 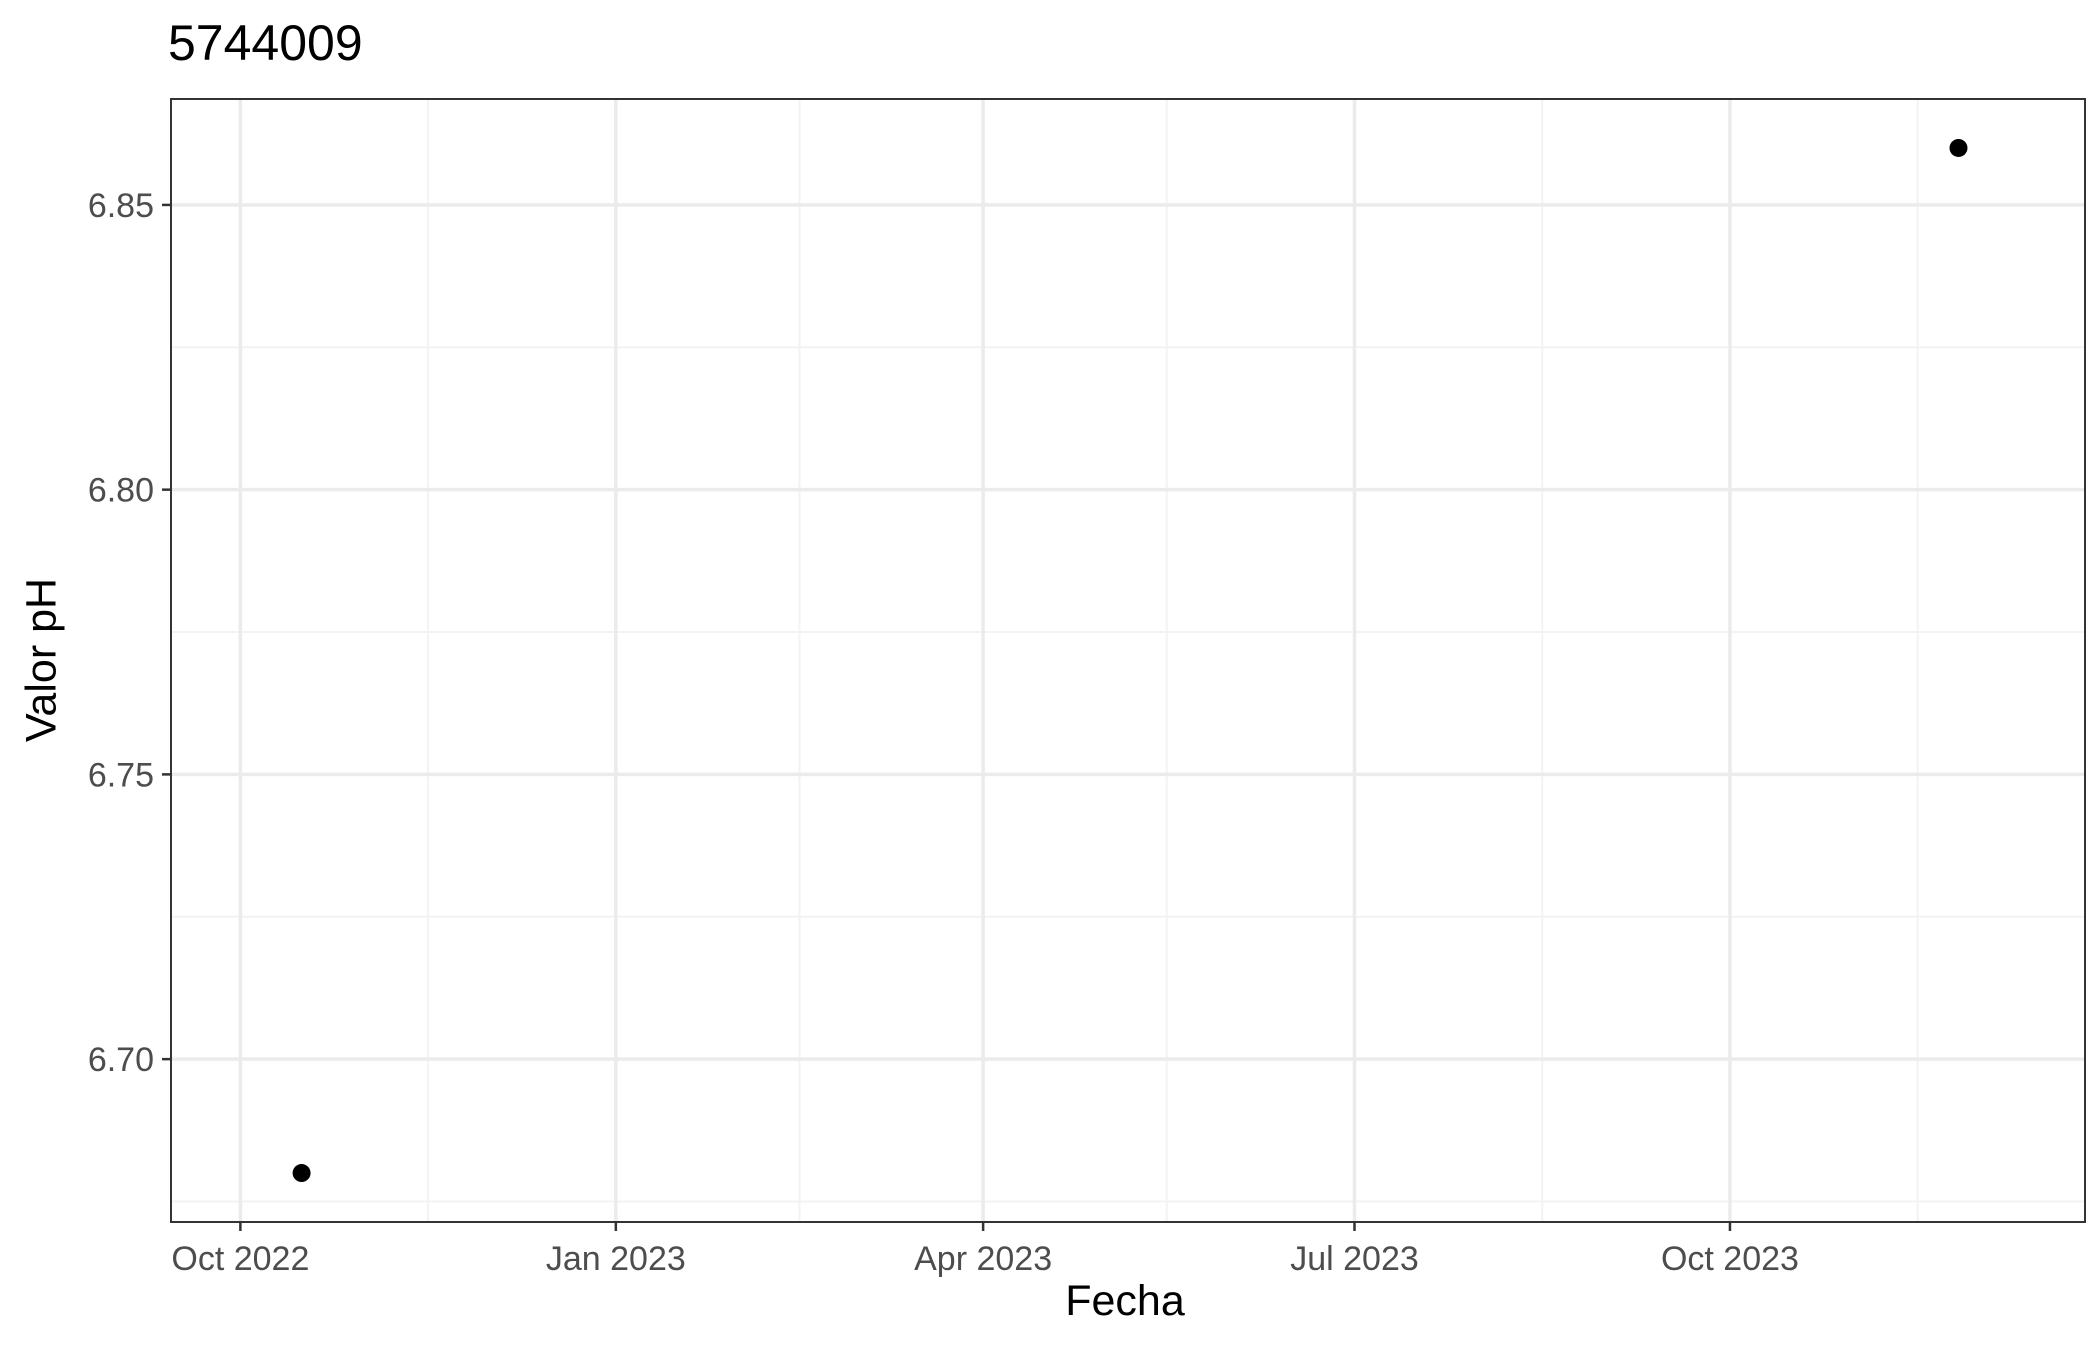 I want to click on x-tick-label: Jan 2023, so click(x=616, y=1259).